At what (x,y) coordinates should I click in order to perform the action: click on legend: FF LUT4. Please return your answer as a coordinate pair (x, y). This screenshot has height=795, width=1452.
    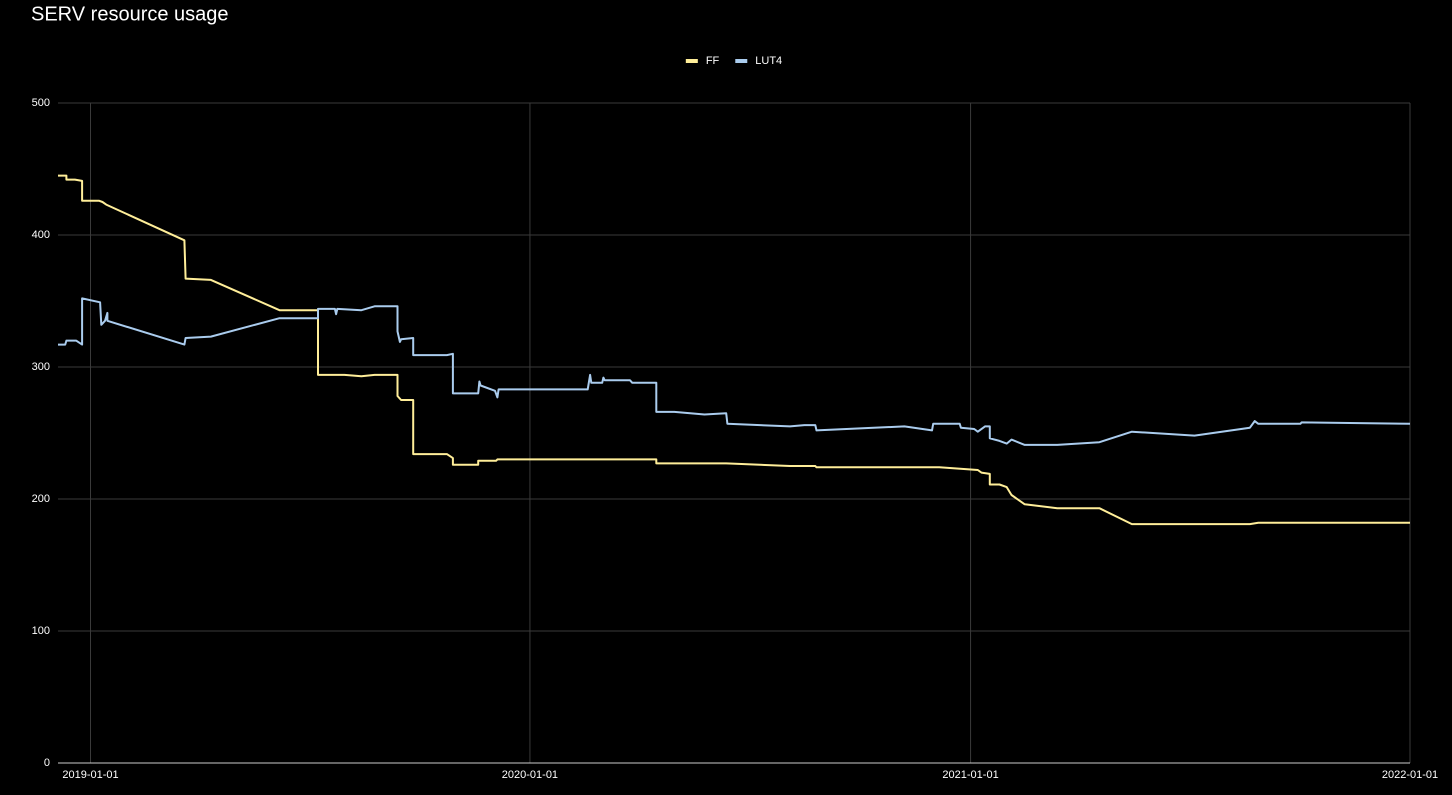
    Looking at the image, I should click on (733, 61).